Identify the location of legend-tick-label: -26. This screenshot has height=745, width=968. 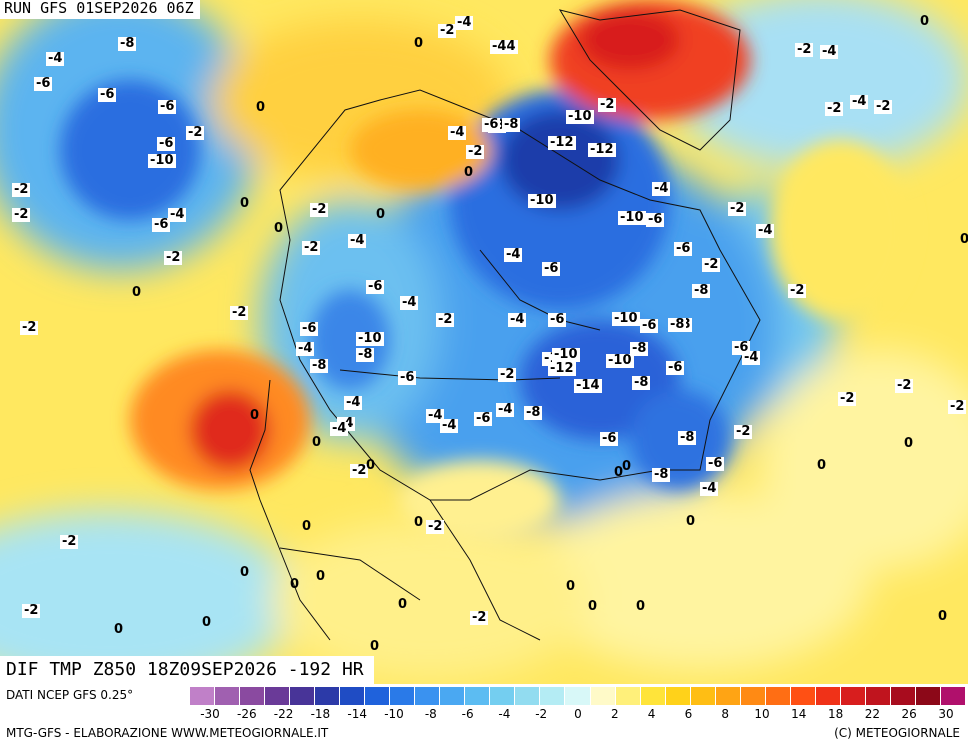
(246, 714).